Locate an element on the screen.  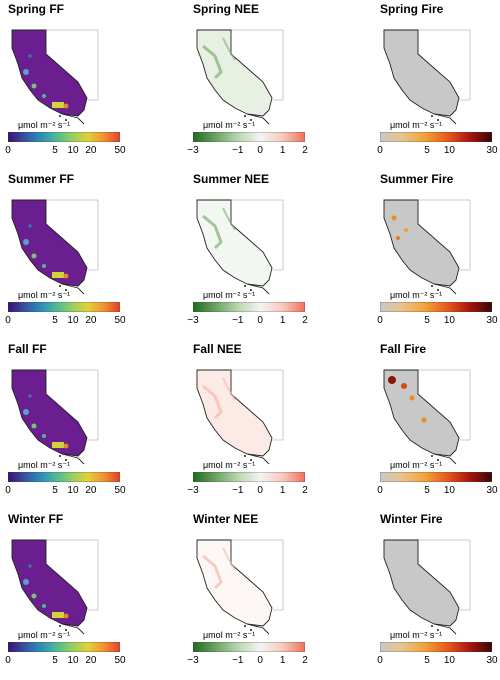
panel-fire-2: Fall Fire μmol m⁻² s⁻¹ 0 5 10 30 is located at coordinates (436, 422).